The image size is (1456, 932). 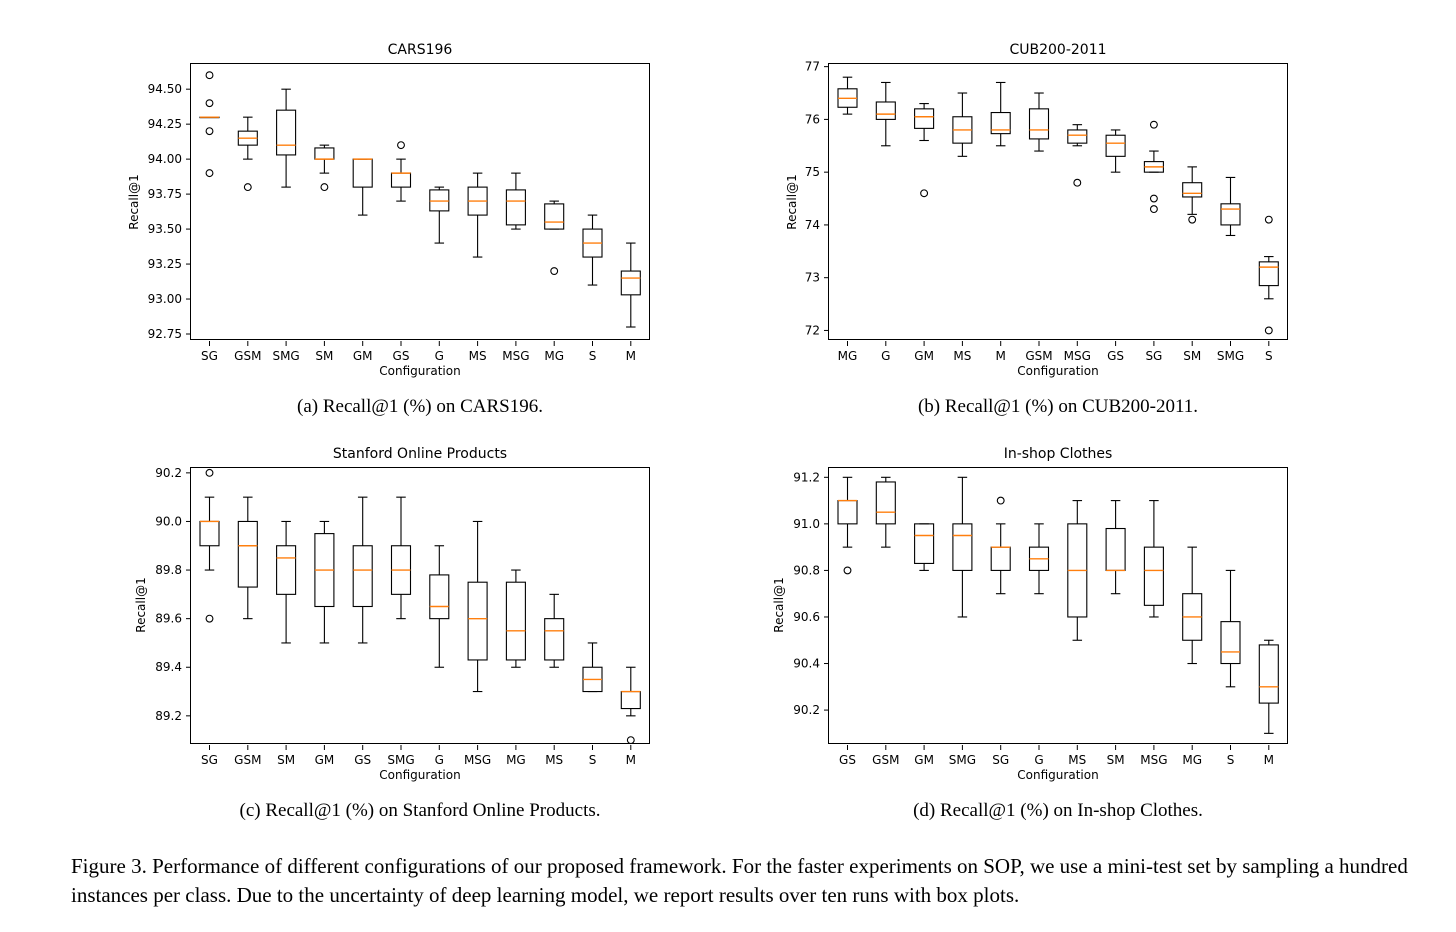 I want to click on panel-caption: (d) Recall@1 (%) on In-shop Clothes., so click(x=1058, y=810).